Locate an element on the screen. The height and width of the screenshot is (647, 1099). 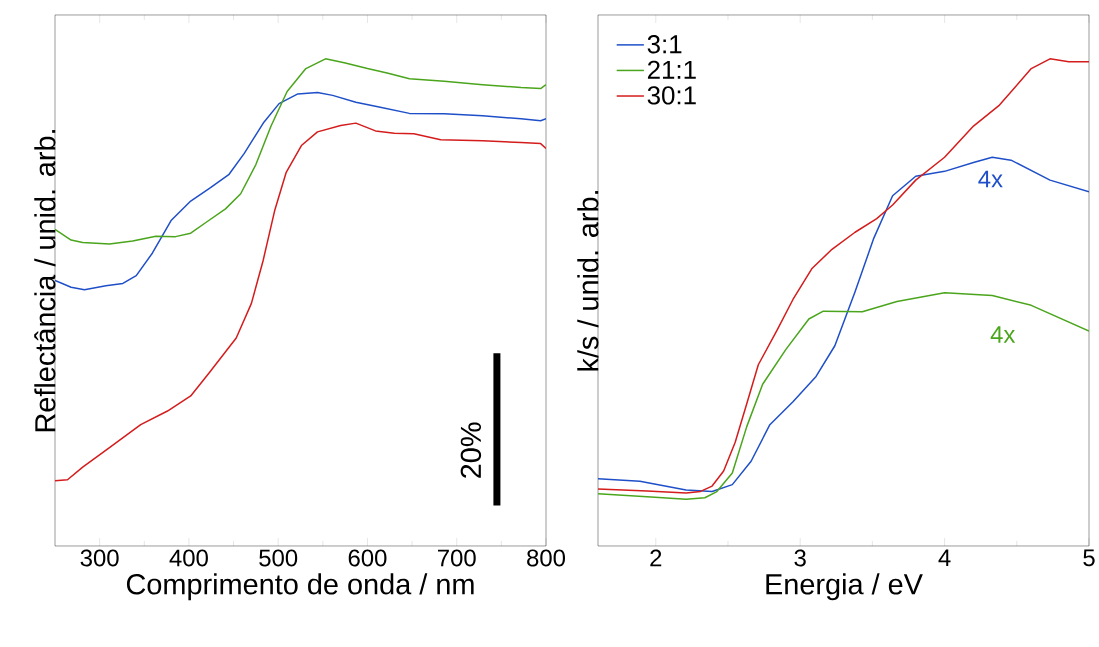
y-axis-title: Reflectância / unid. arb. is located at coordinates (45, 281).